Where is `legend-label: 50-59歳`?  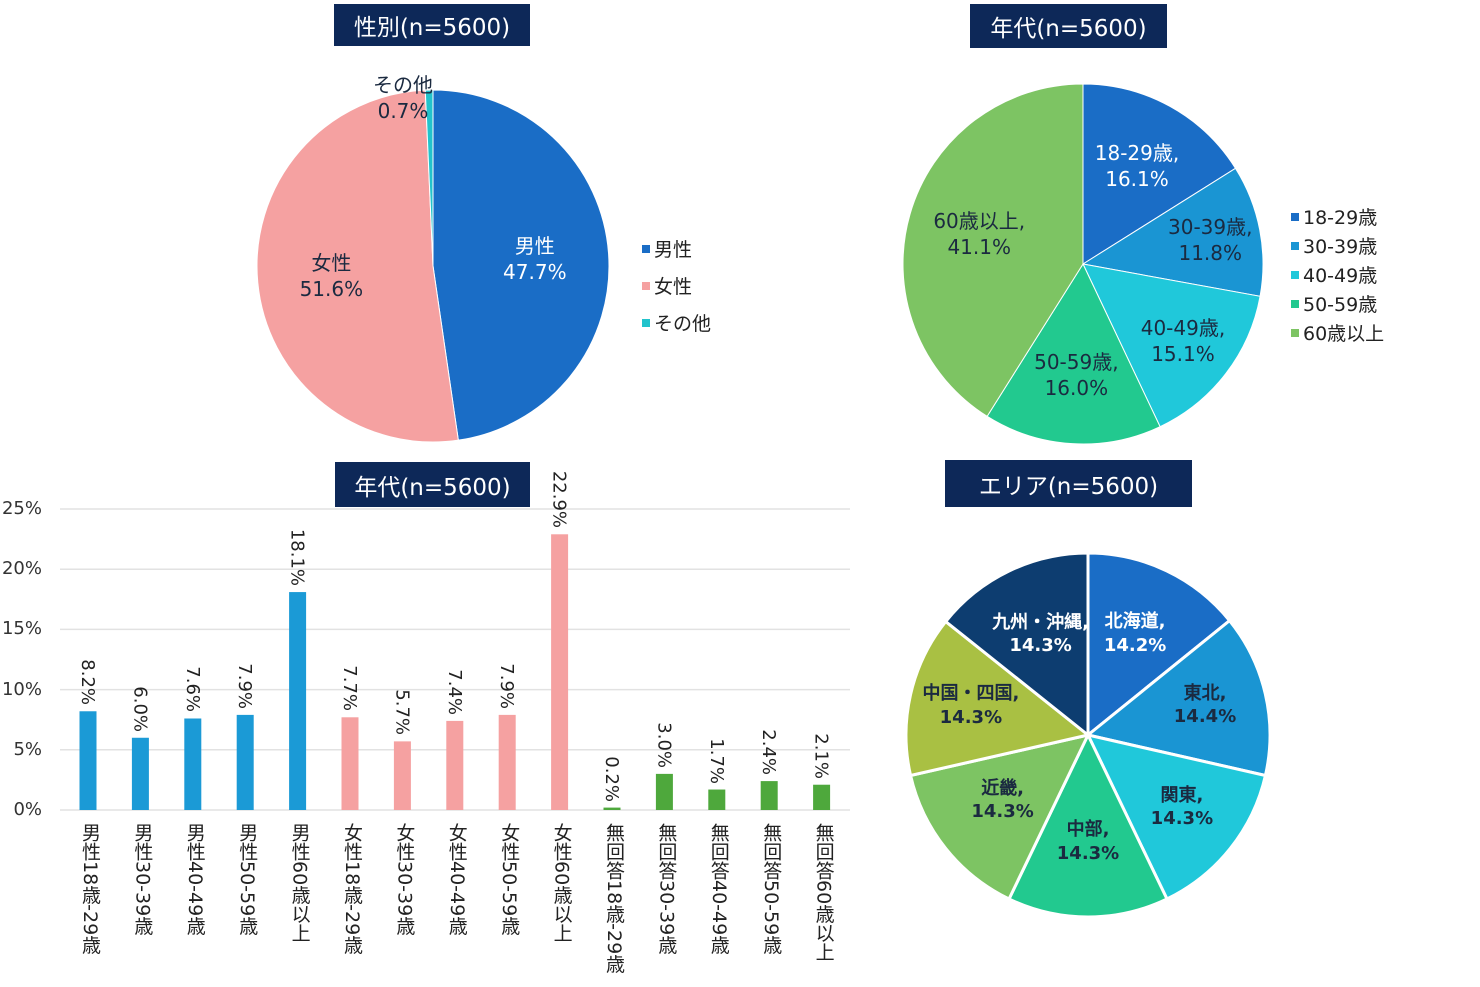 legend-label: 50-59歳 is located at coordinates (1340, 305).